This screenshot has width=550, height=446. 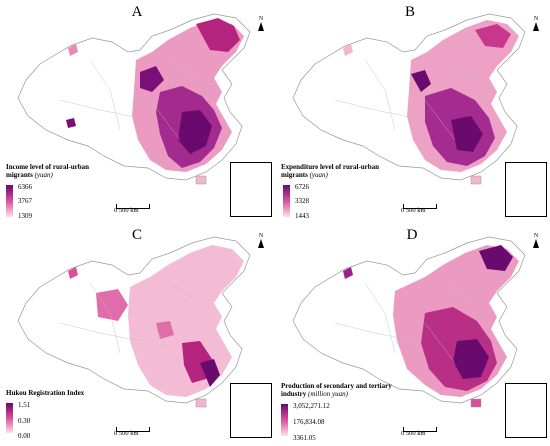 I want to click on panel-label: C, so click(x=136, y=235).